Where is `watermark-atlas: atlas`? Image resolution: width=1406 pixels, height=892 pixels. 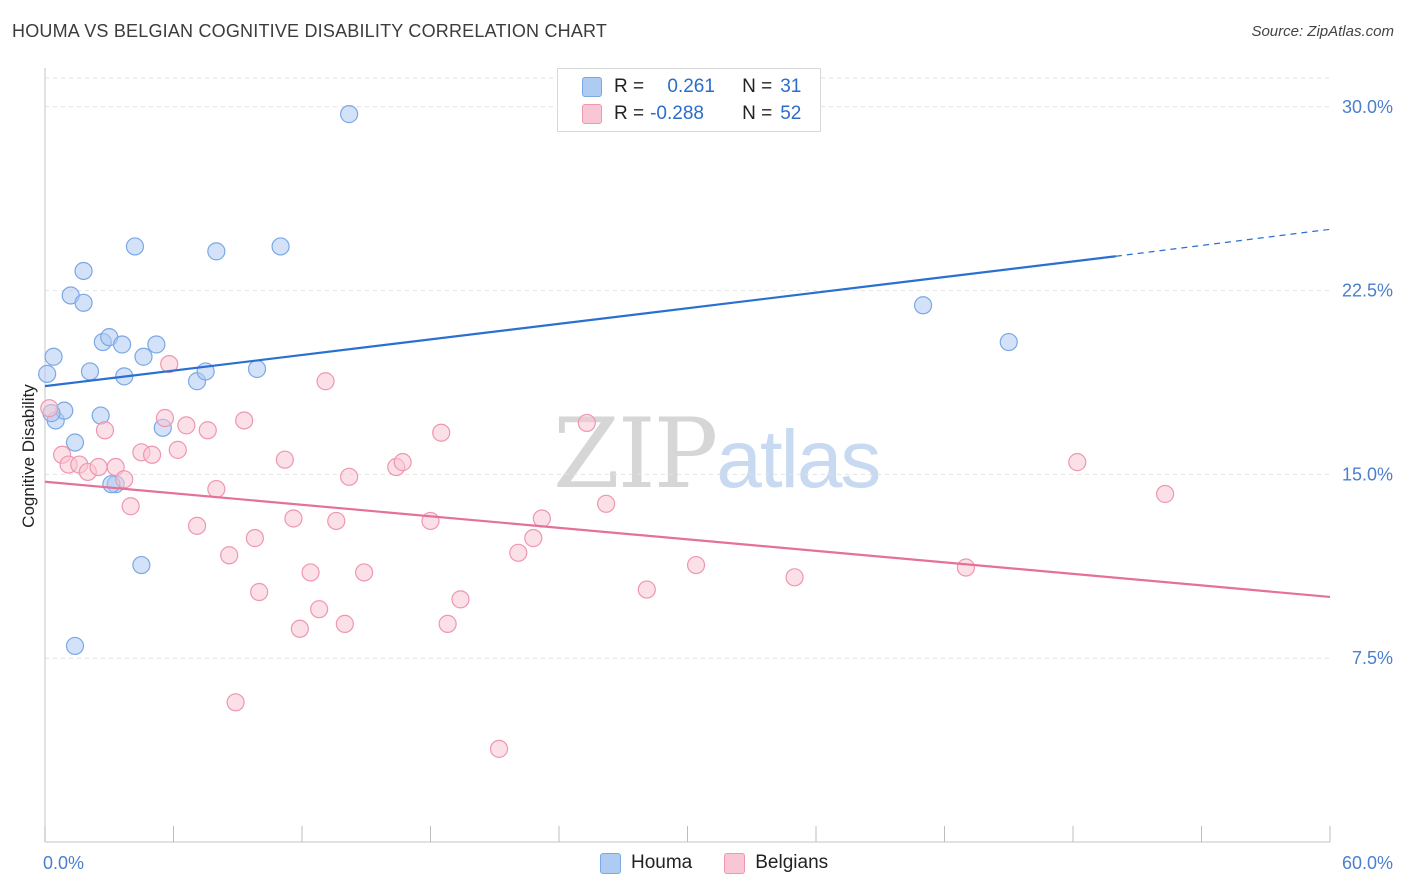
watermark-atlas: atlas is located at coordinates (798, 459).